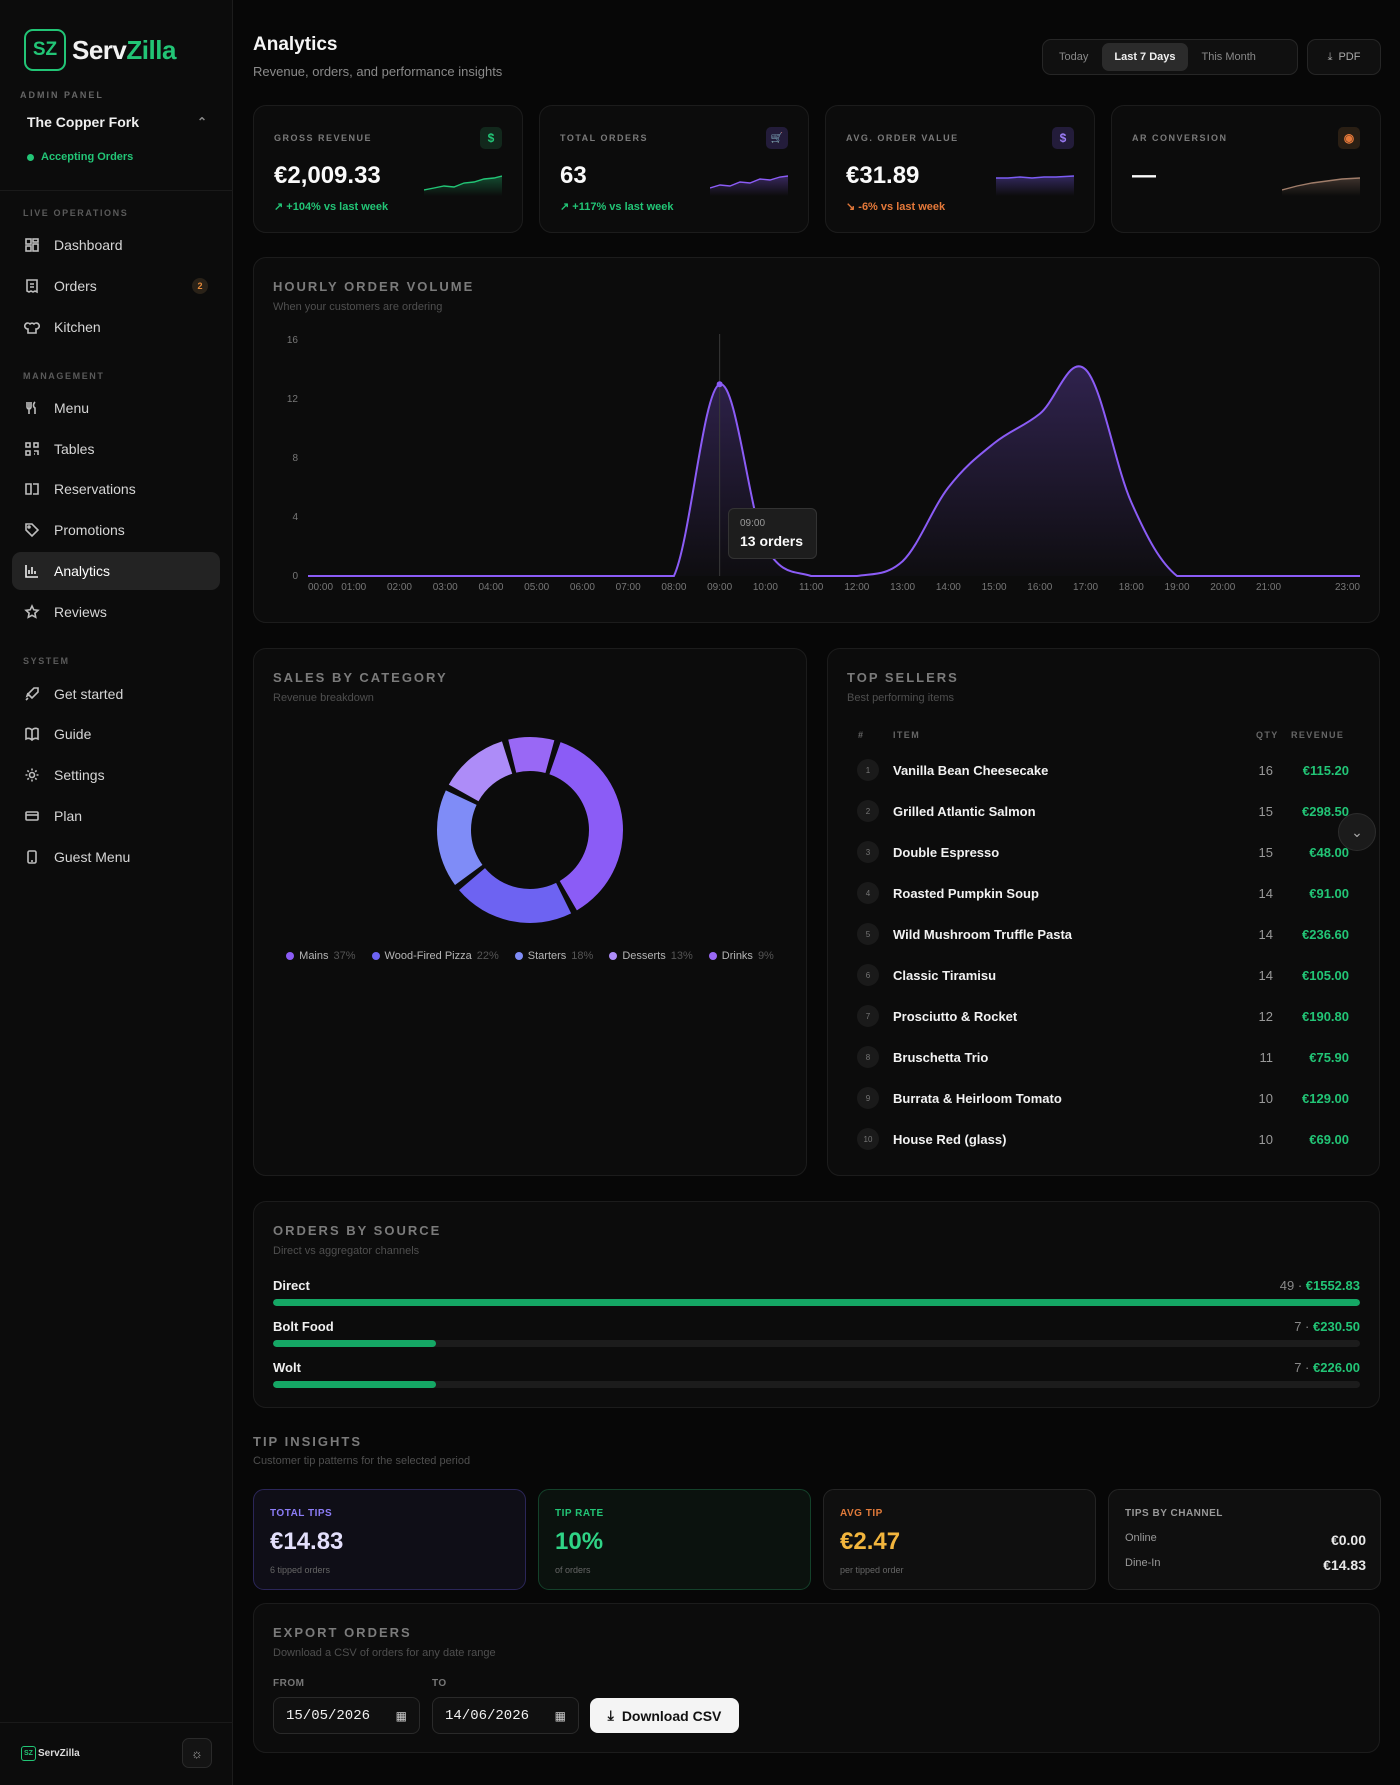 This screenshot has height=1785, width=1400. Describe the element at coordinates (1177, 587) in the screenshot. I see `x-tick-label: 19:00` at that location.